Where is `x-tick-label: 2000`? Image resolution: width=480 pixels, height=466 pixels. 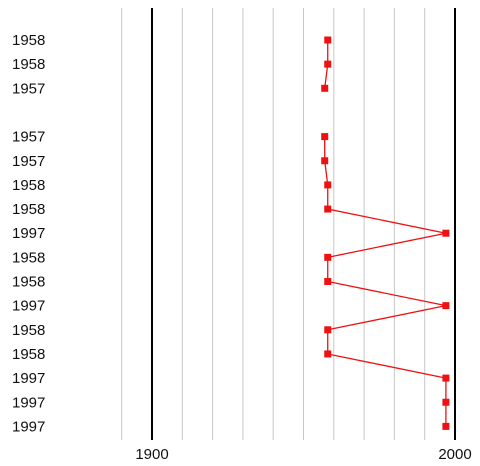 x-tick-label: 2000 is located at coordinates (454, 454).